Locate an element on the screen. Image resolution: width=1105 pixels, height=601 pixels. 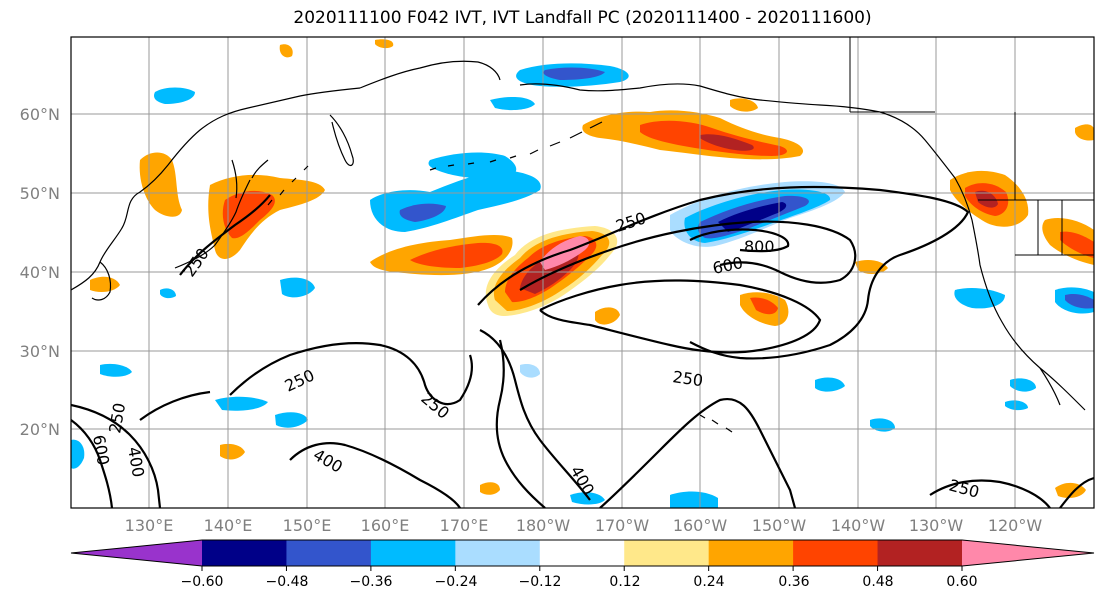
lon-label: 170°E is located at coordinates (464, 525).